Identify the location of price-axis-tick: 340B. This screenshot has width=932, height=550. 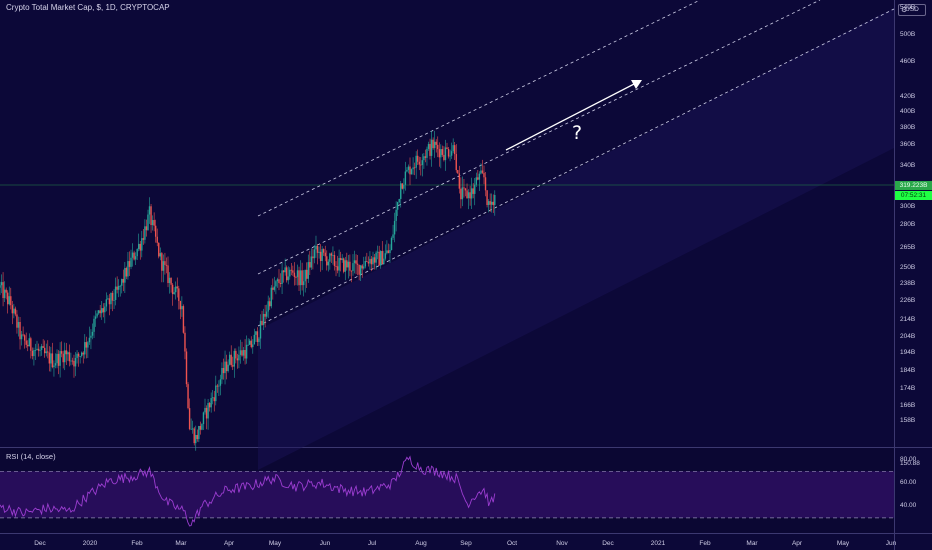
(908, 165).